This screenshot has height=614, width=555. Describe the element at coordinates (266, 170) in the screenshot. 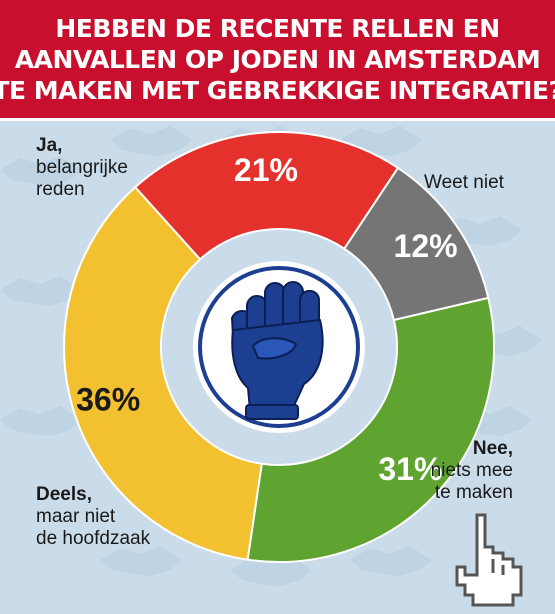

I see `slice-label-ja: 21%` at that location.